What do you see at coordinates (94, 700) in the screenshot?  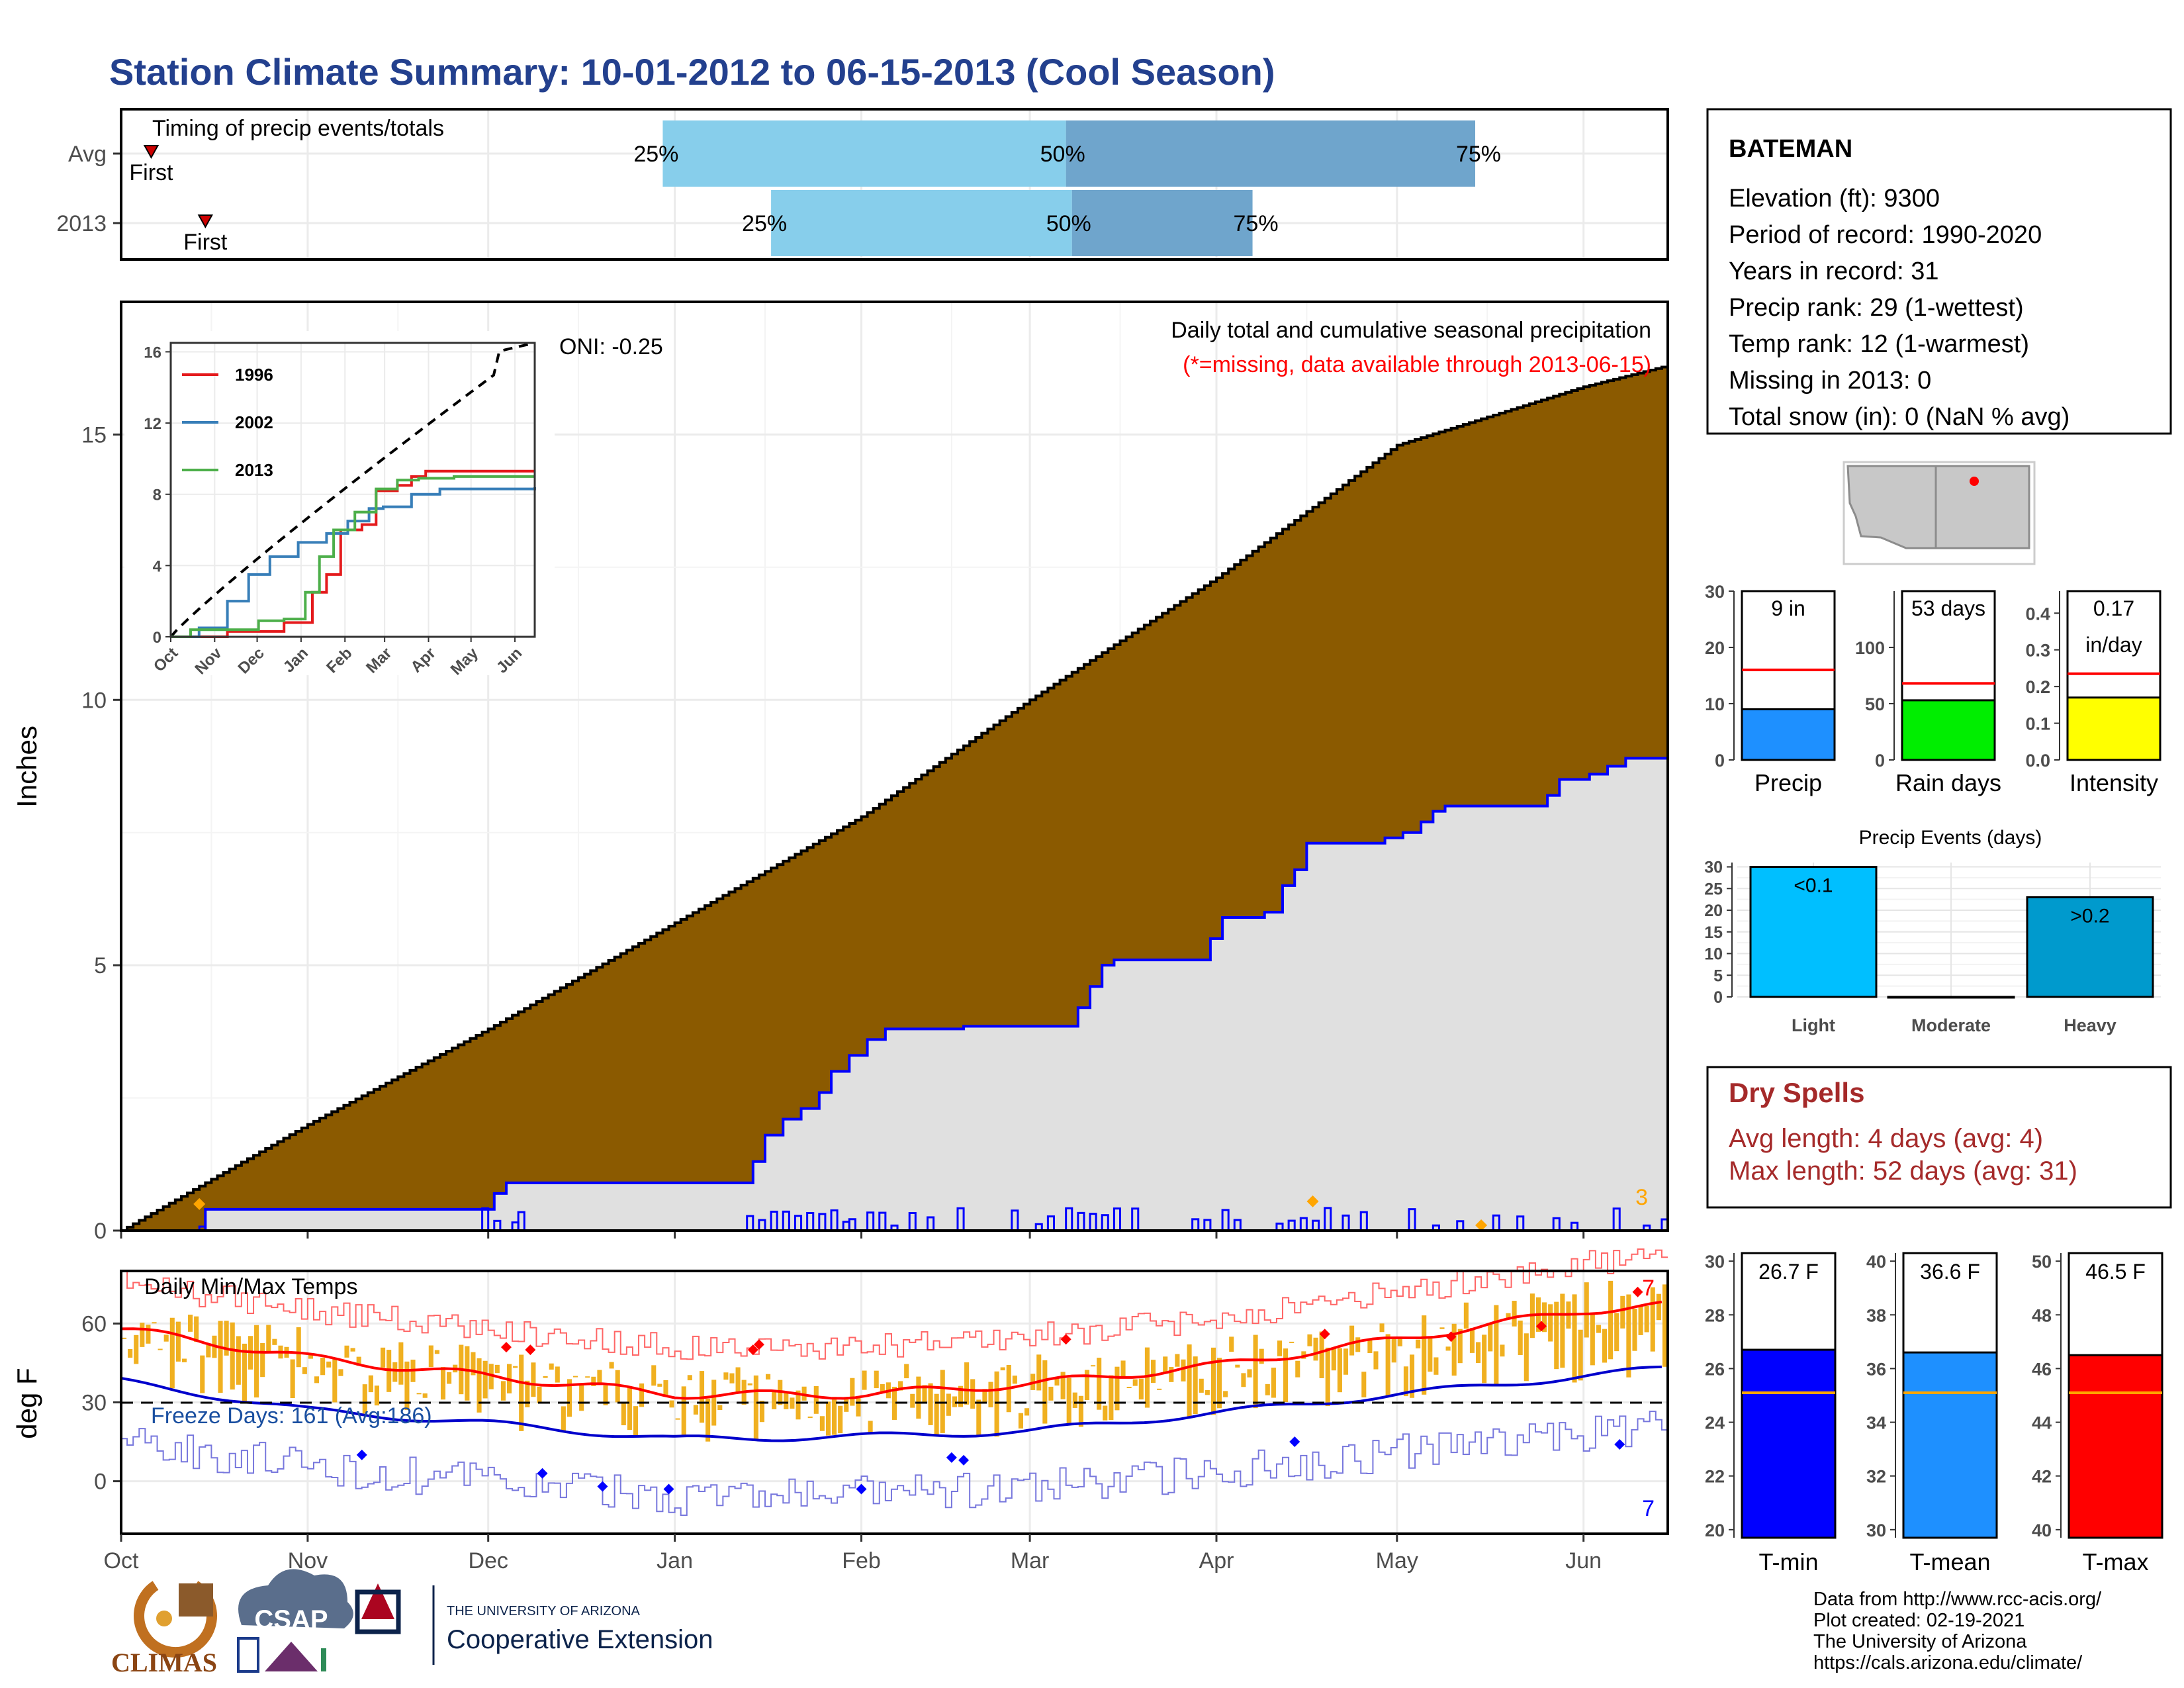 I see `precip-y-tick: 10` at bounding box center [94, 700].